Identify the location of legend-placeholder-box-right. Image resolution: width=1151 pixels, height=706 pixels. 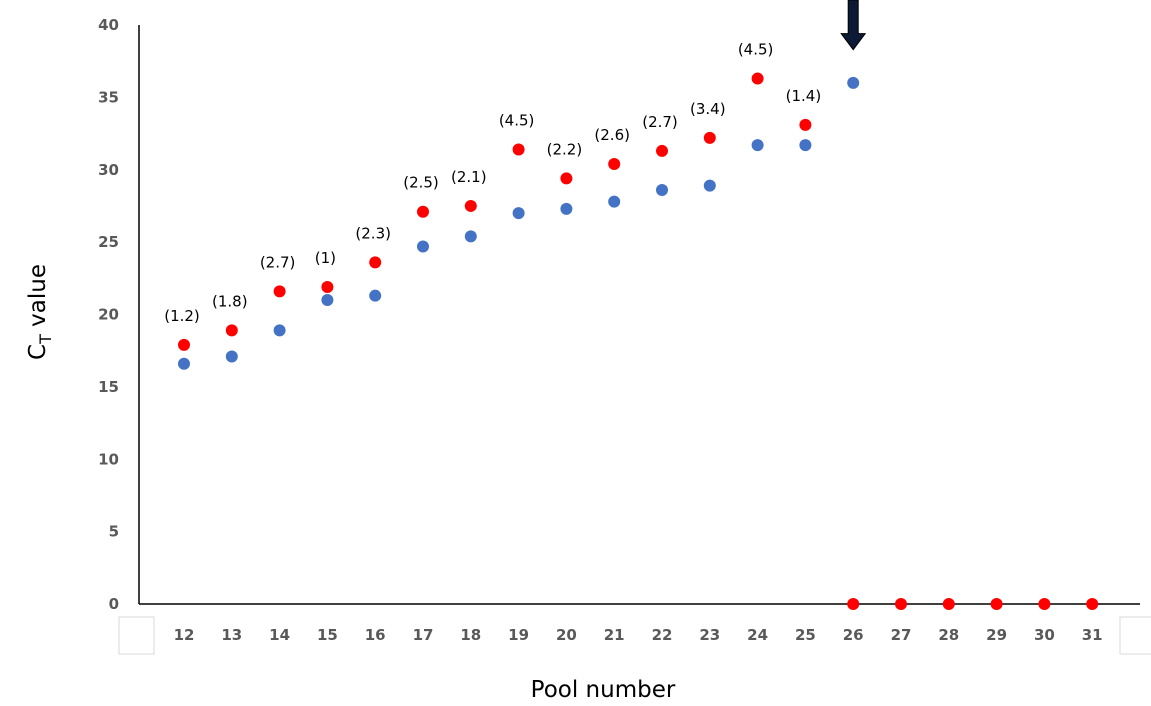
(1135, 635).